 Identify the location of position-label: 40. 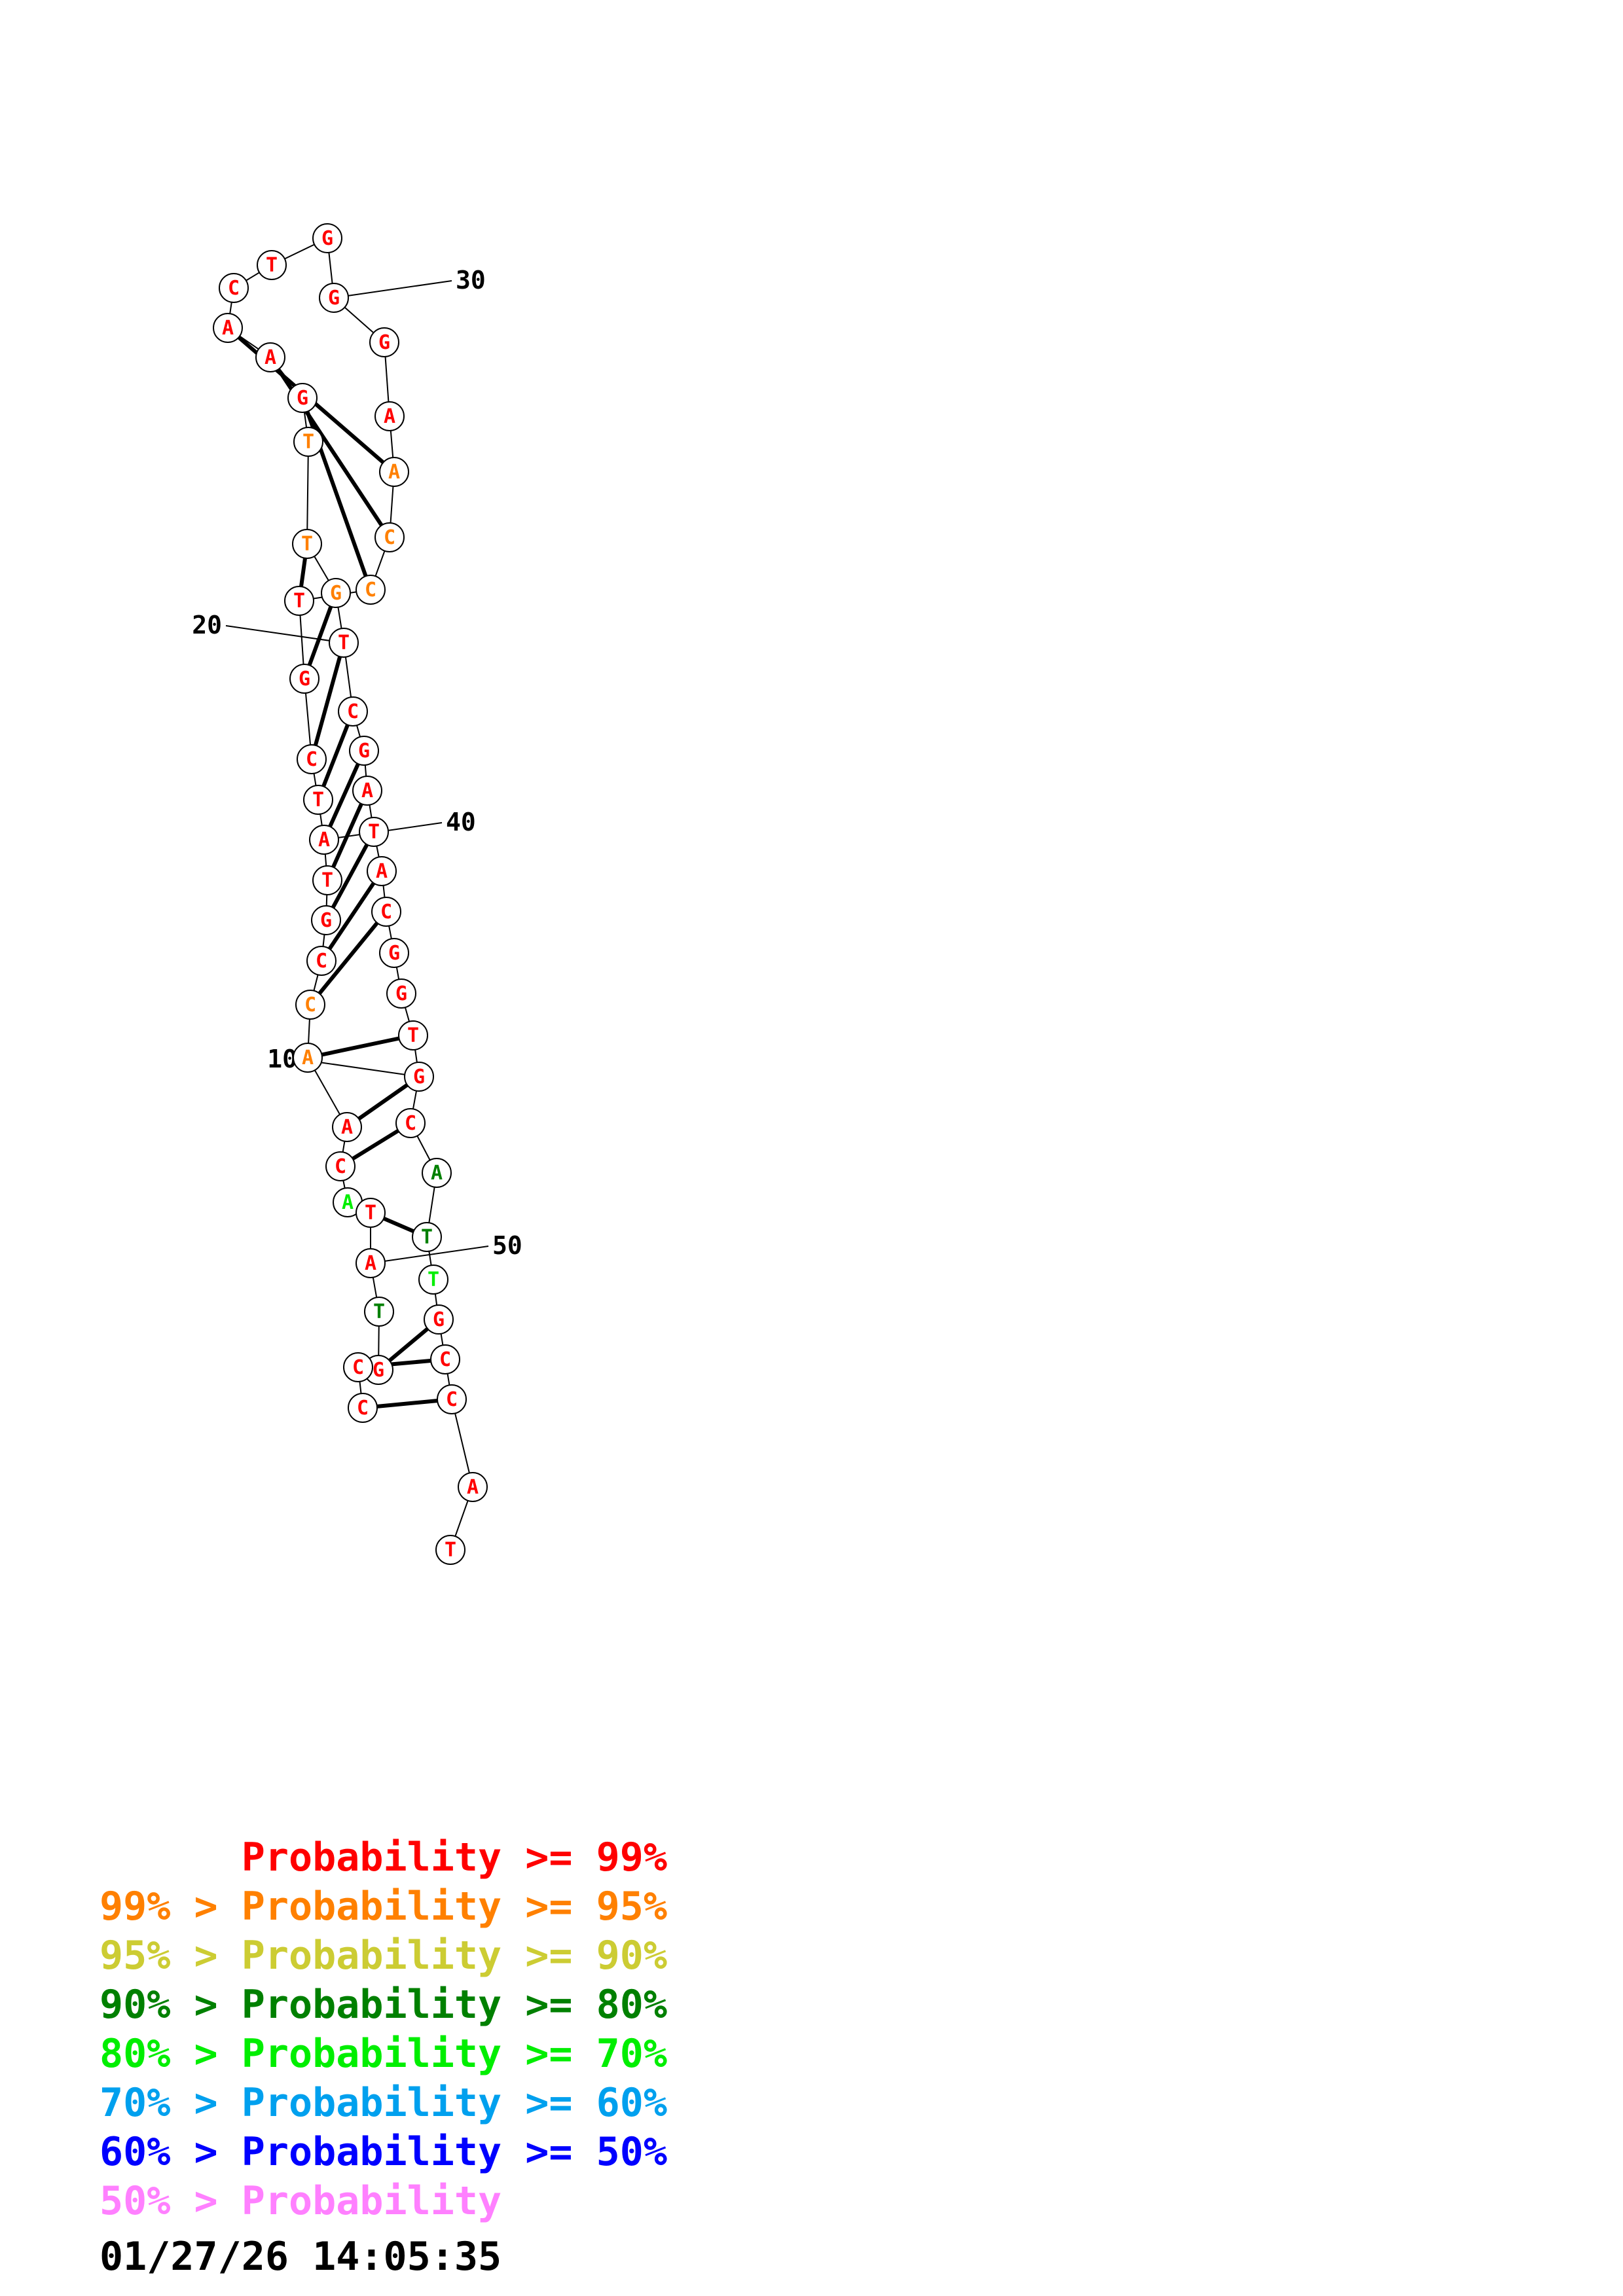
(461, 822).